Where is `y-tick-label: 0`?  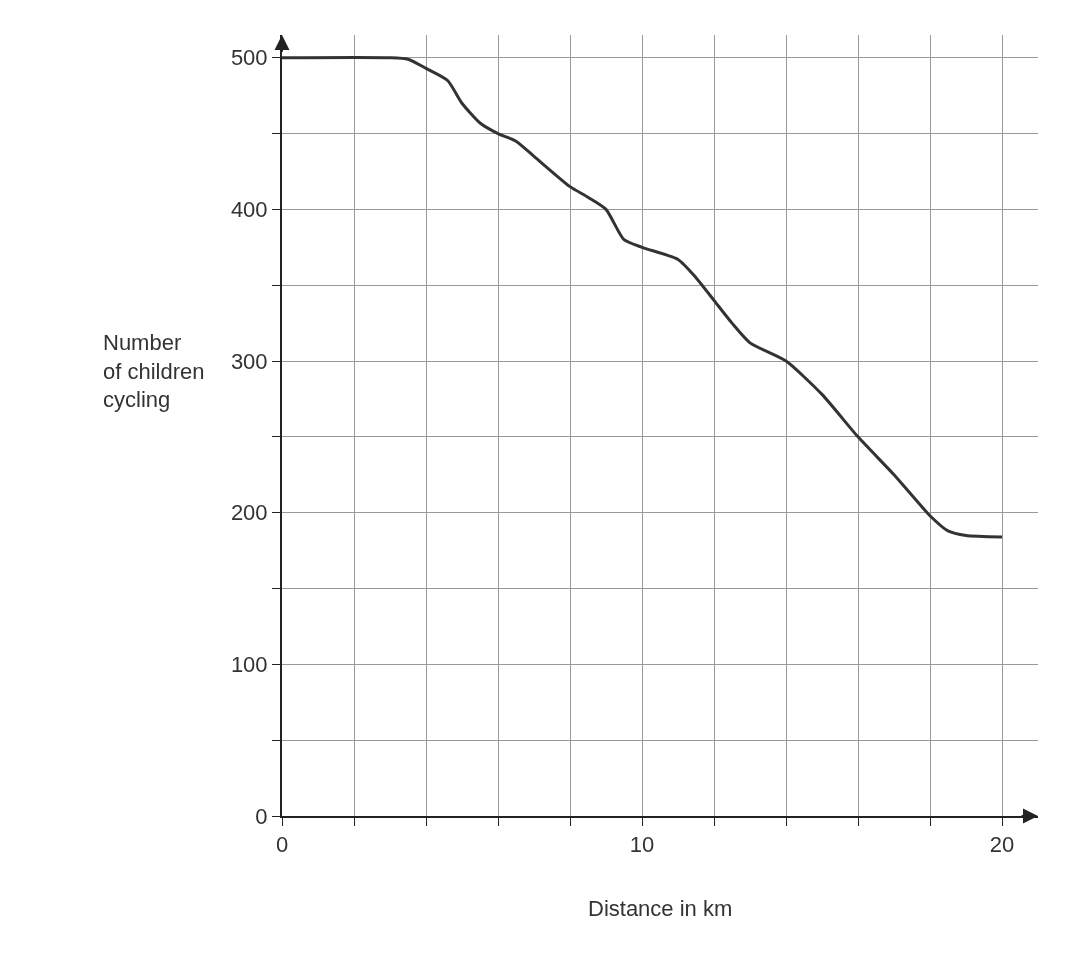 y-tick-label: 0 is located at coordinates (261, 816).